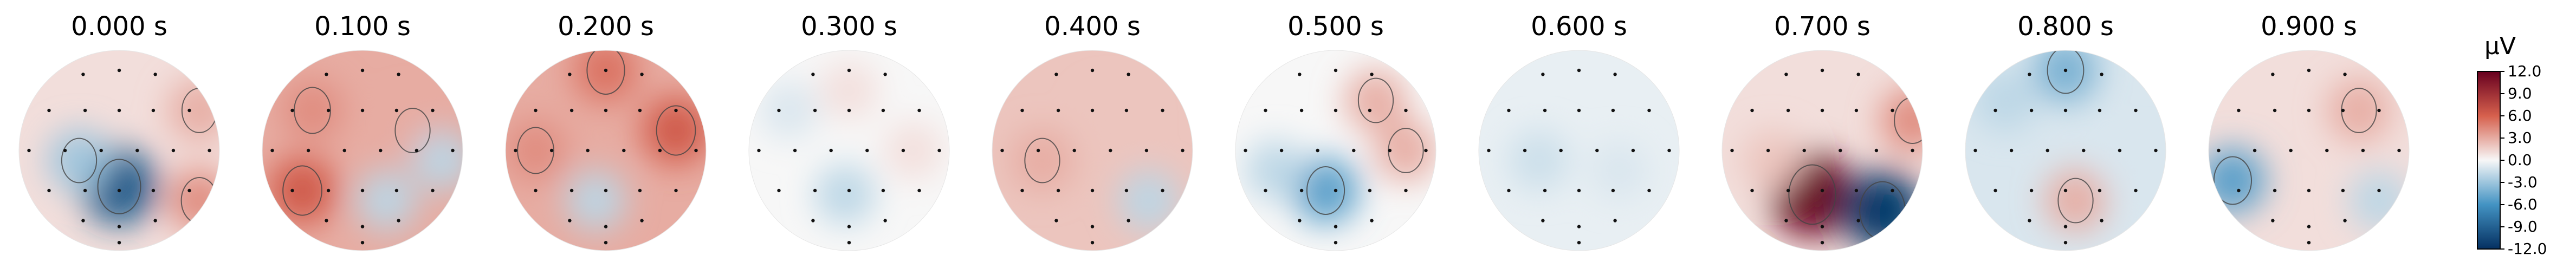 This screenshot has height=275, width=2576. I want to click on topomap-panel: 0.500 s, so click(1335, 131).